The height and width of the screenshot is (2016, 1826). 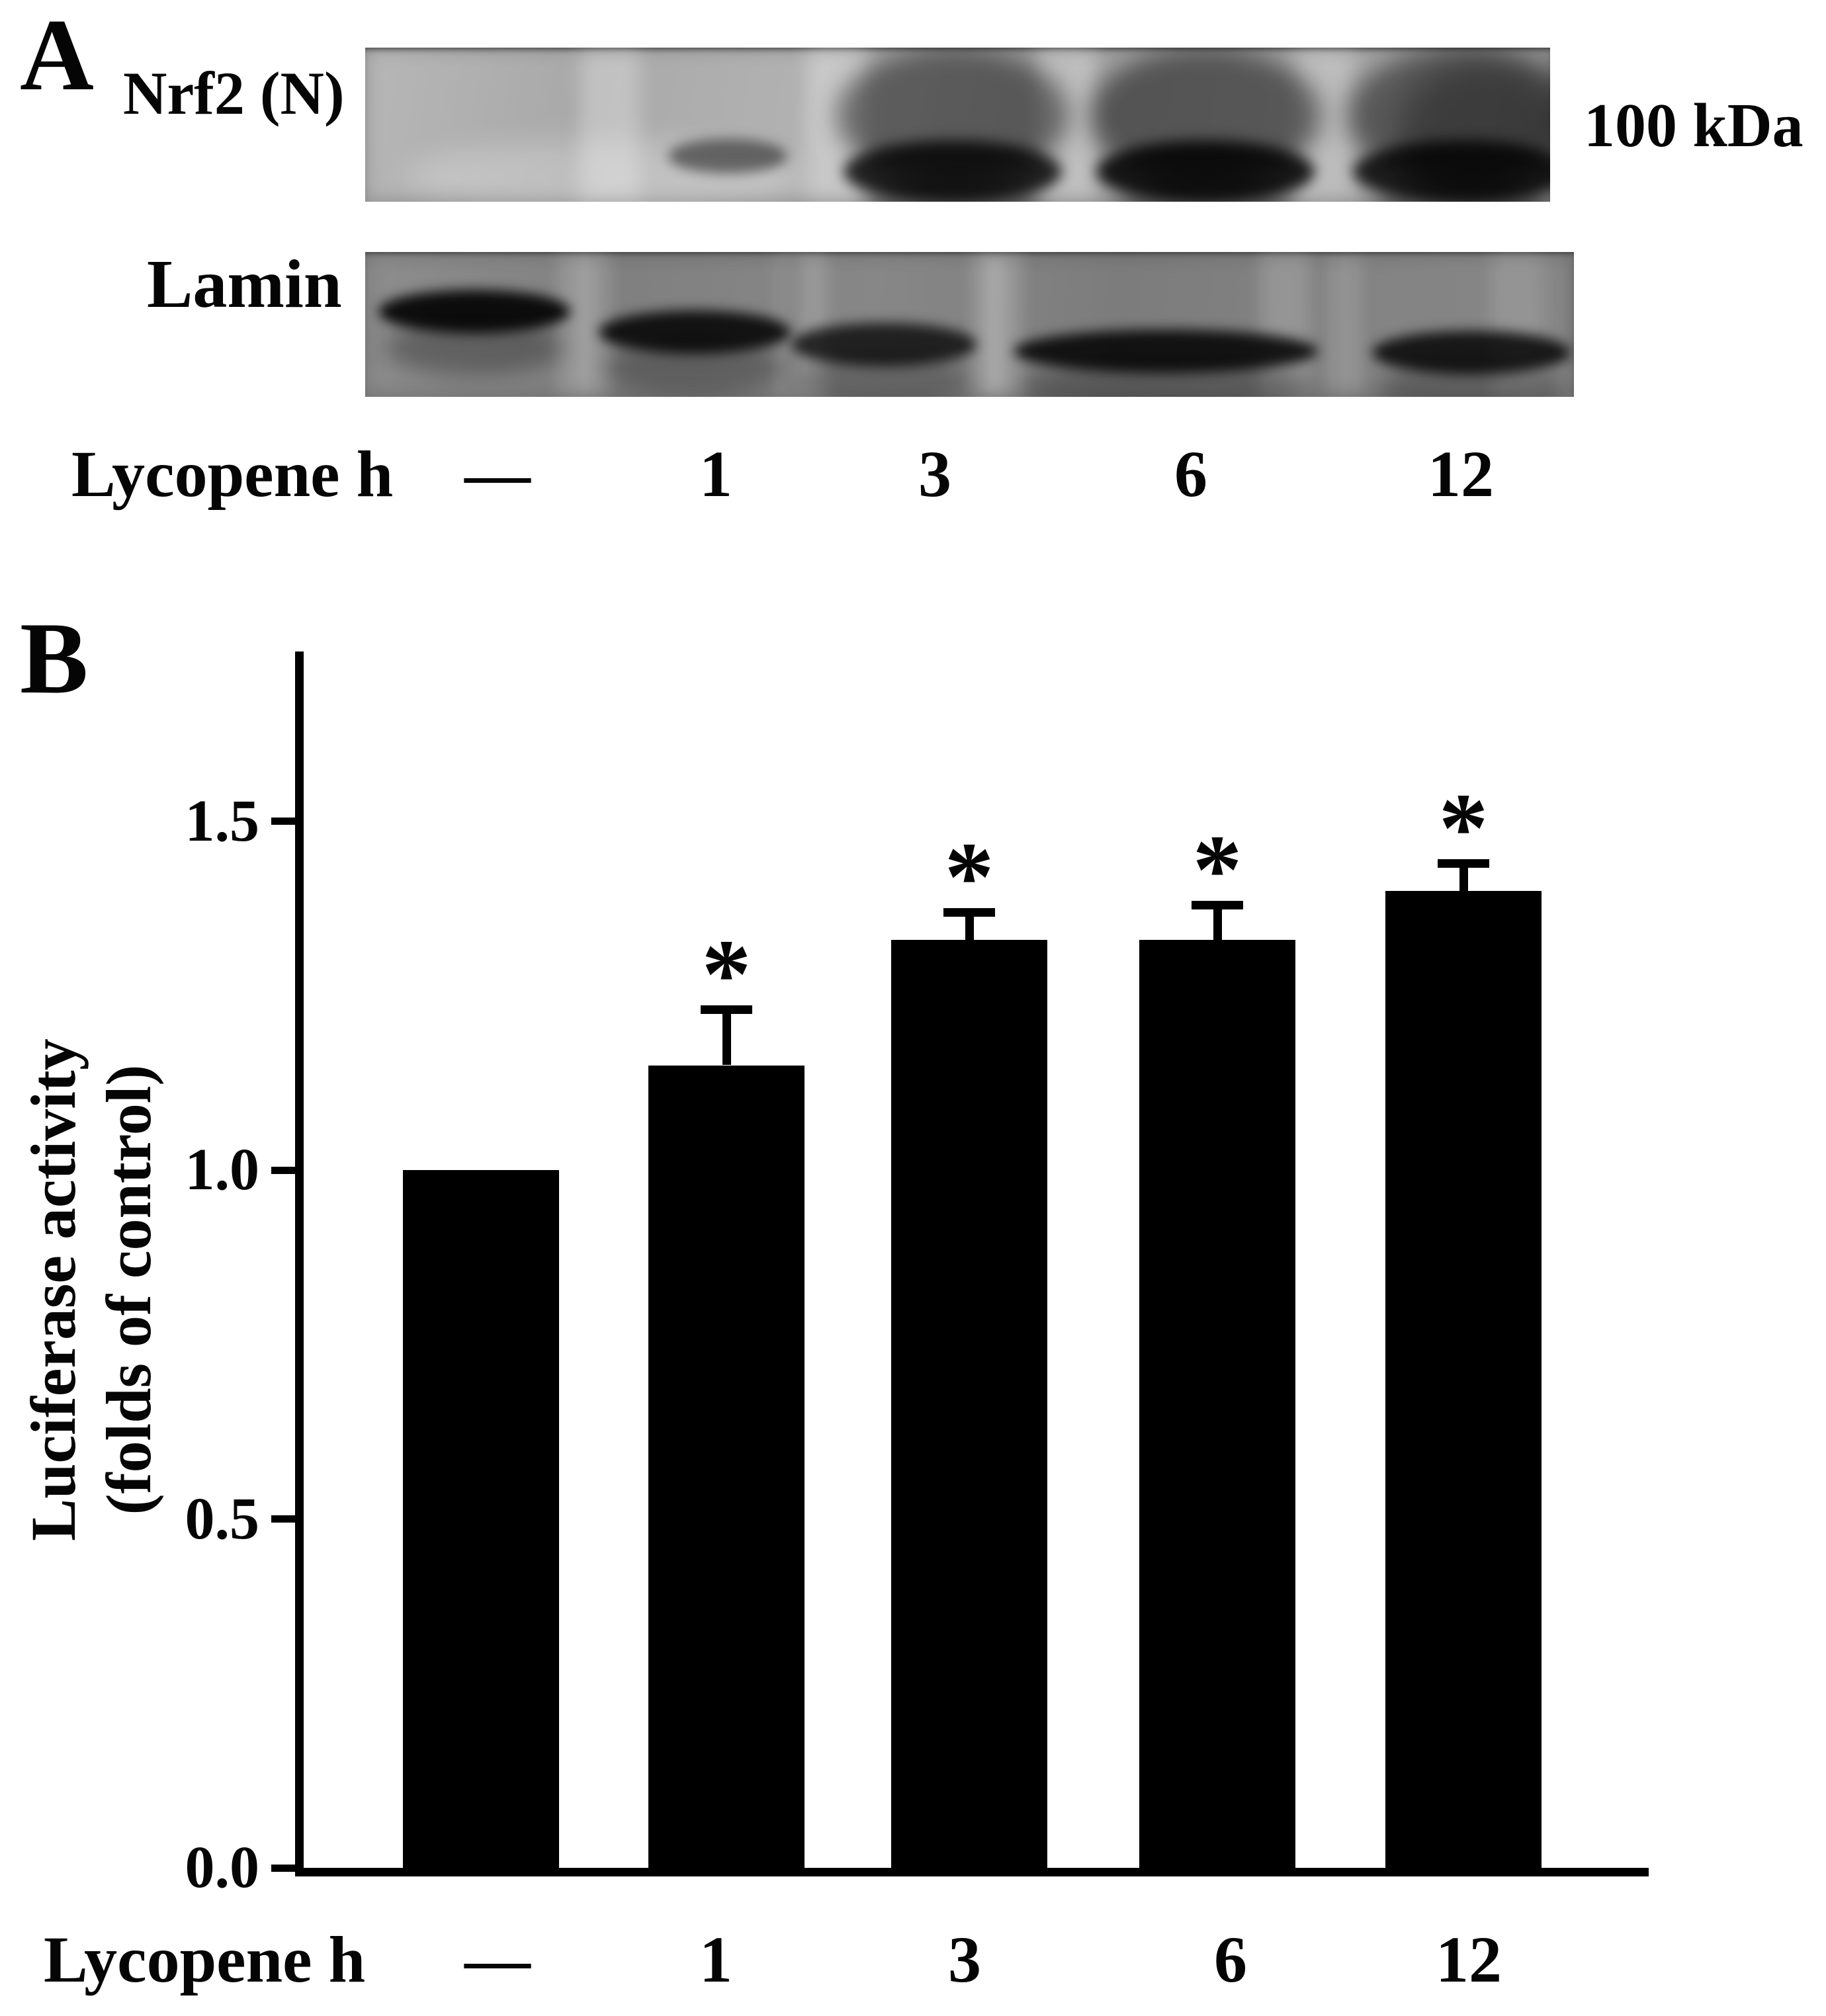 I want to click on y-tick-label: 0.0, so click(x=222, y=1867).